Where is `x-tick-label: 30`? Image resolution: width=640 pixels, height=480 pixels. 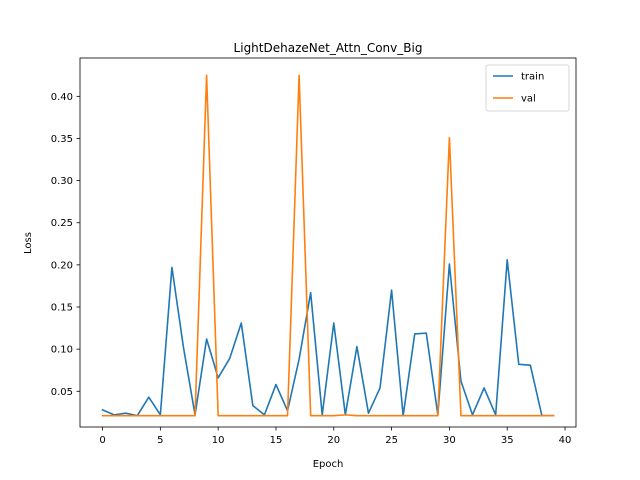 x-tick-label: 30 is located at coordinates (449, 440).